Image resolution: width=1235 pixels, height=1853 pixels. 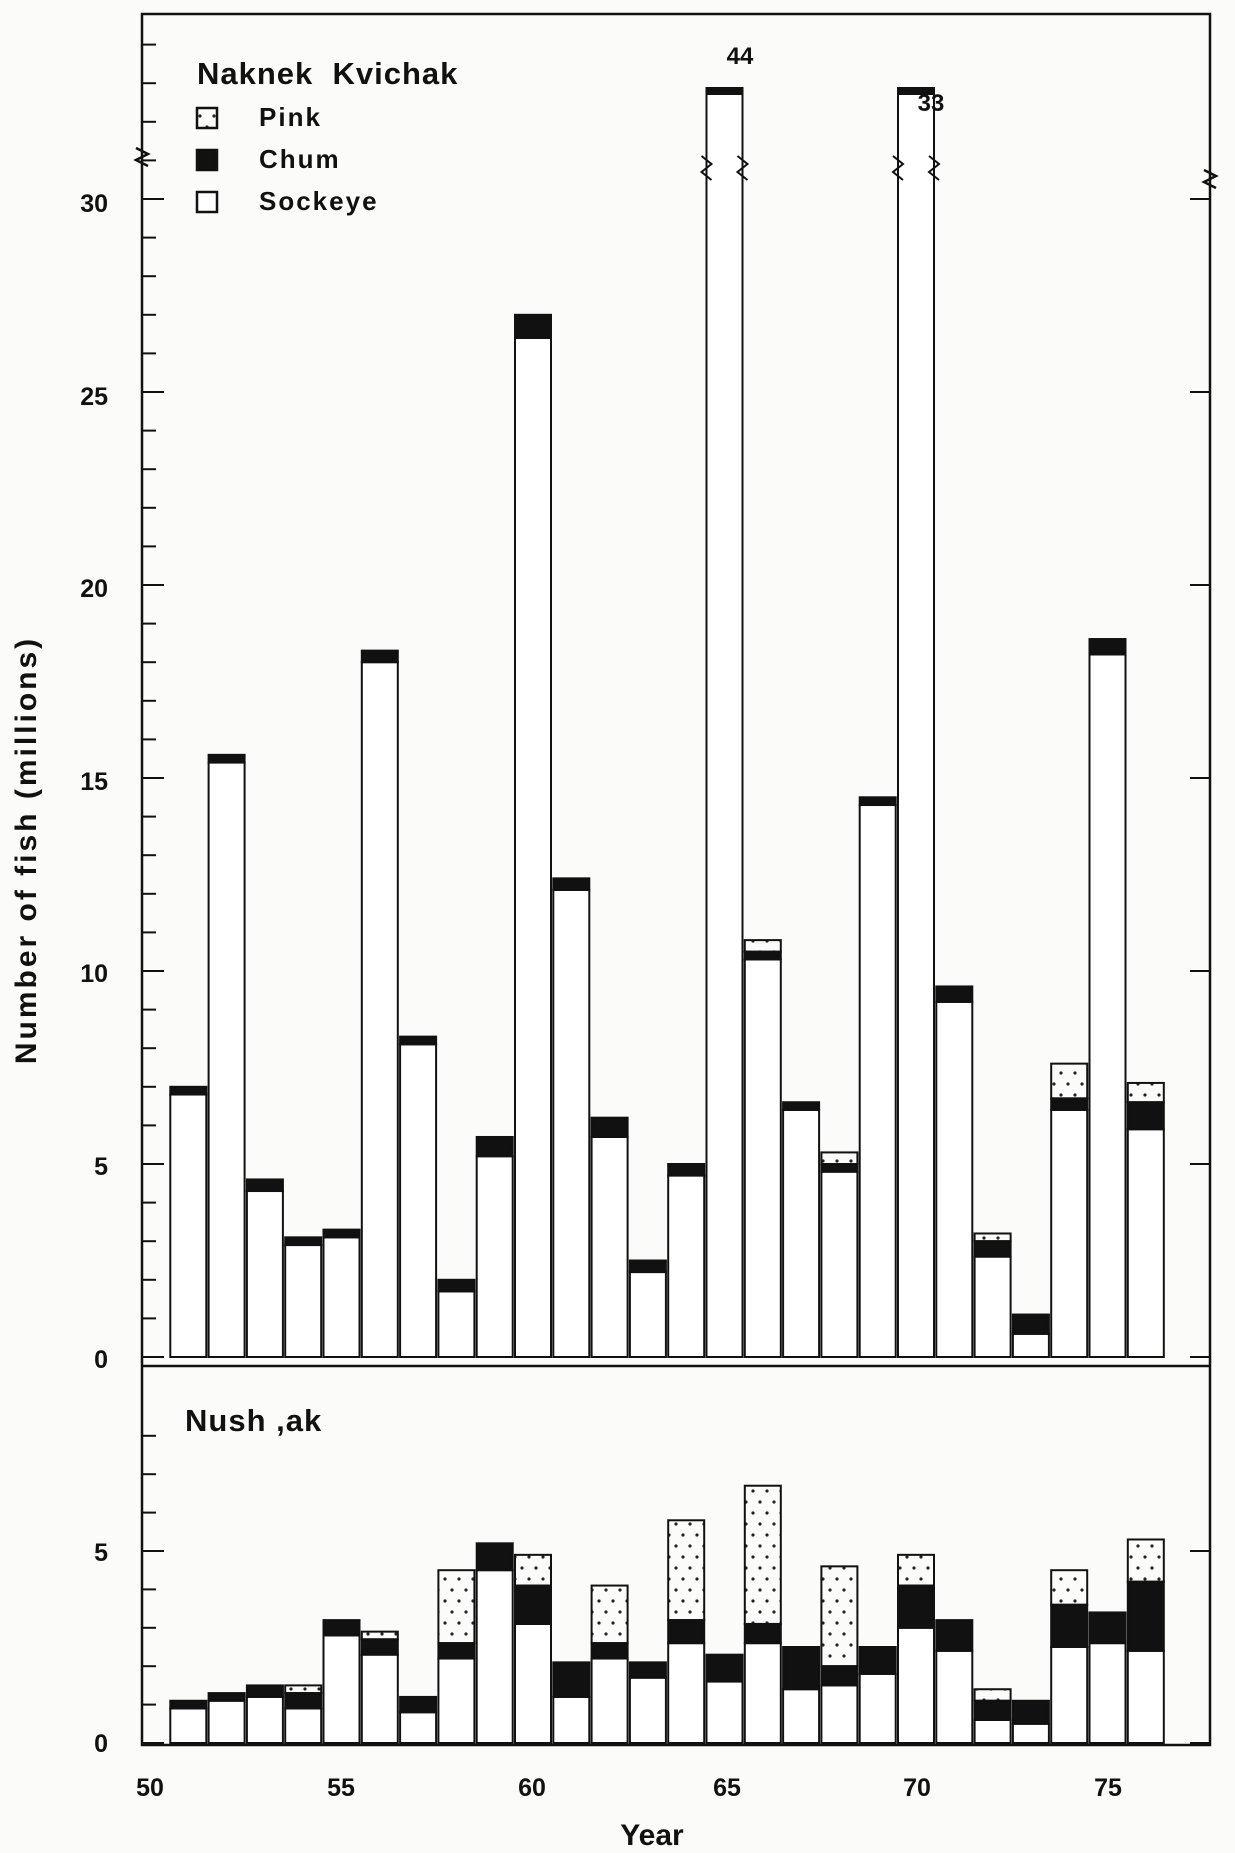 I want to click on x-tick-labels: 50 55 60 65 70 75, so click(x=629, y=1788).